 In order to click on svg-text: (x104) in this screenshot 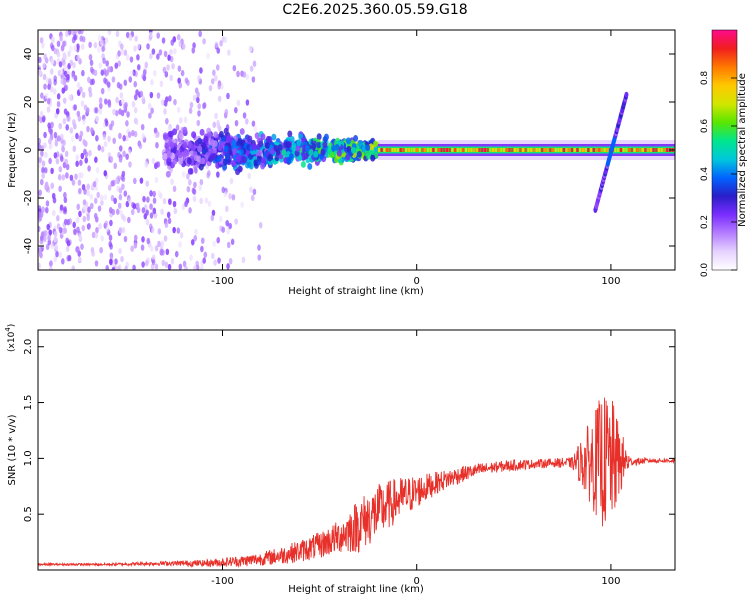, I will do `click(10, 338)`.